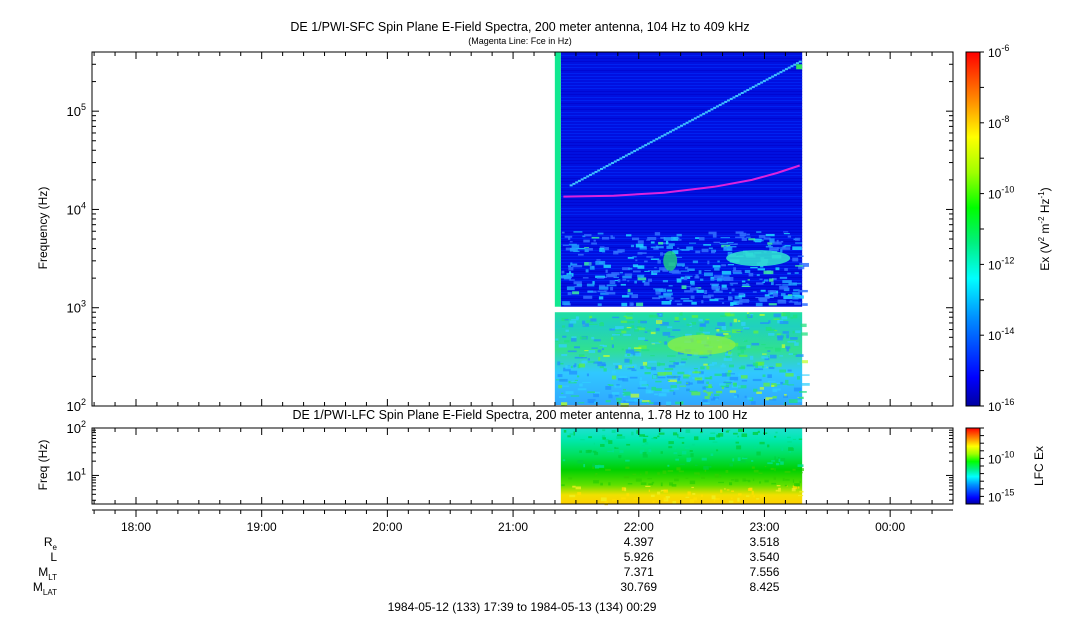 The image size is (1083, 625). What do you see at coordinates (74, 209) in the screenshot?
I see `sfc-y-tick-base: 10` at bounding box center [74, 209].